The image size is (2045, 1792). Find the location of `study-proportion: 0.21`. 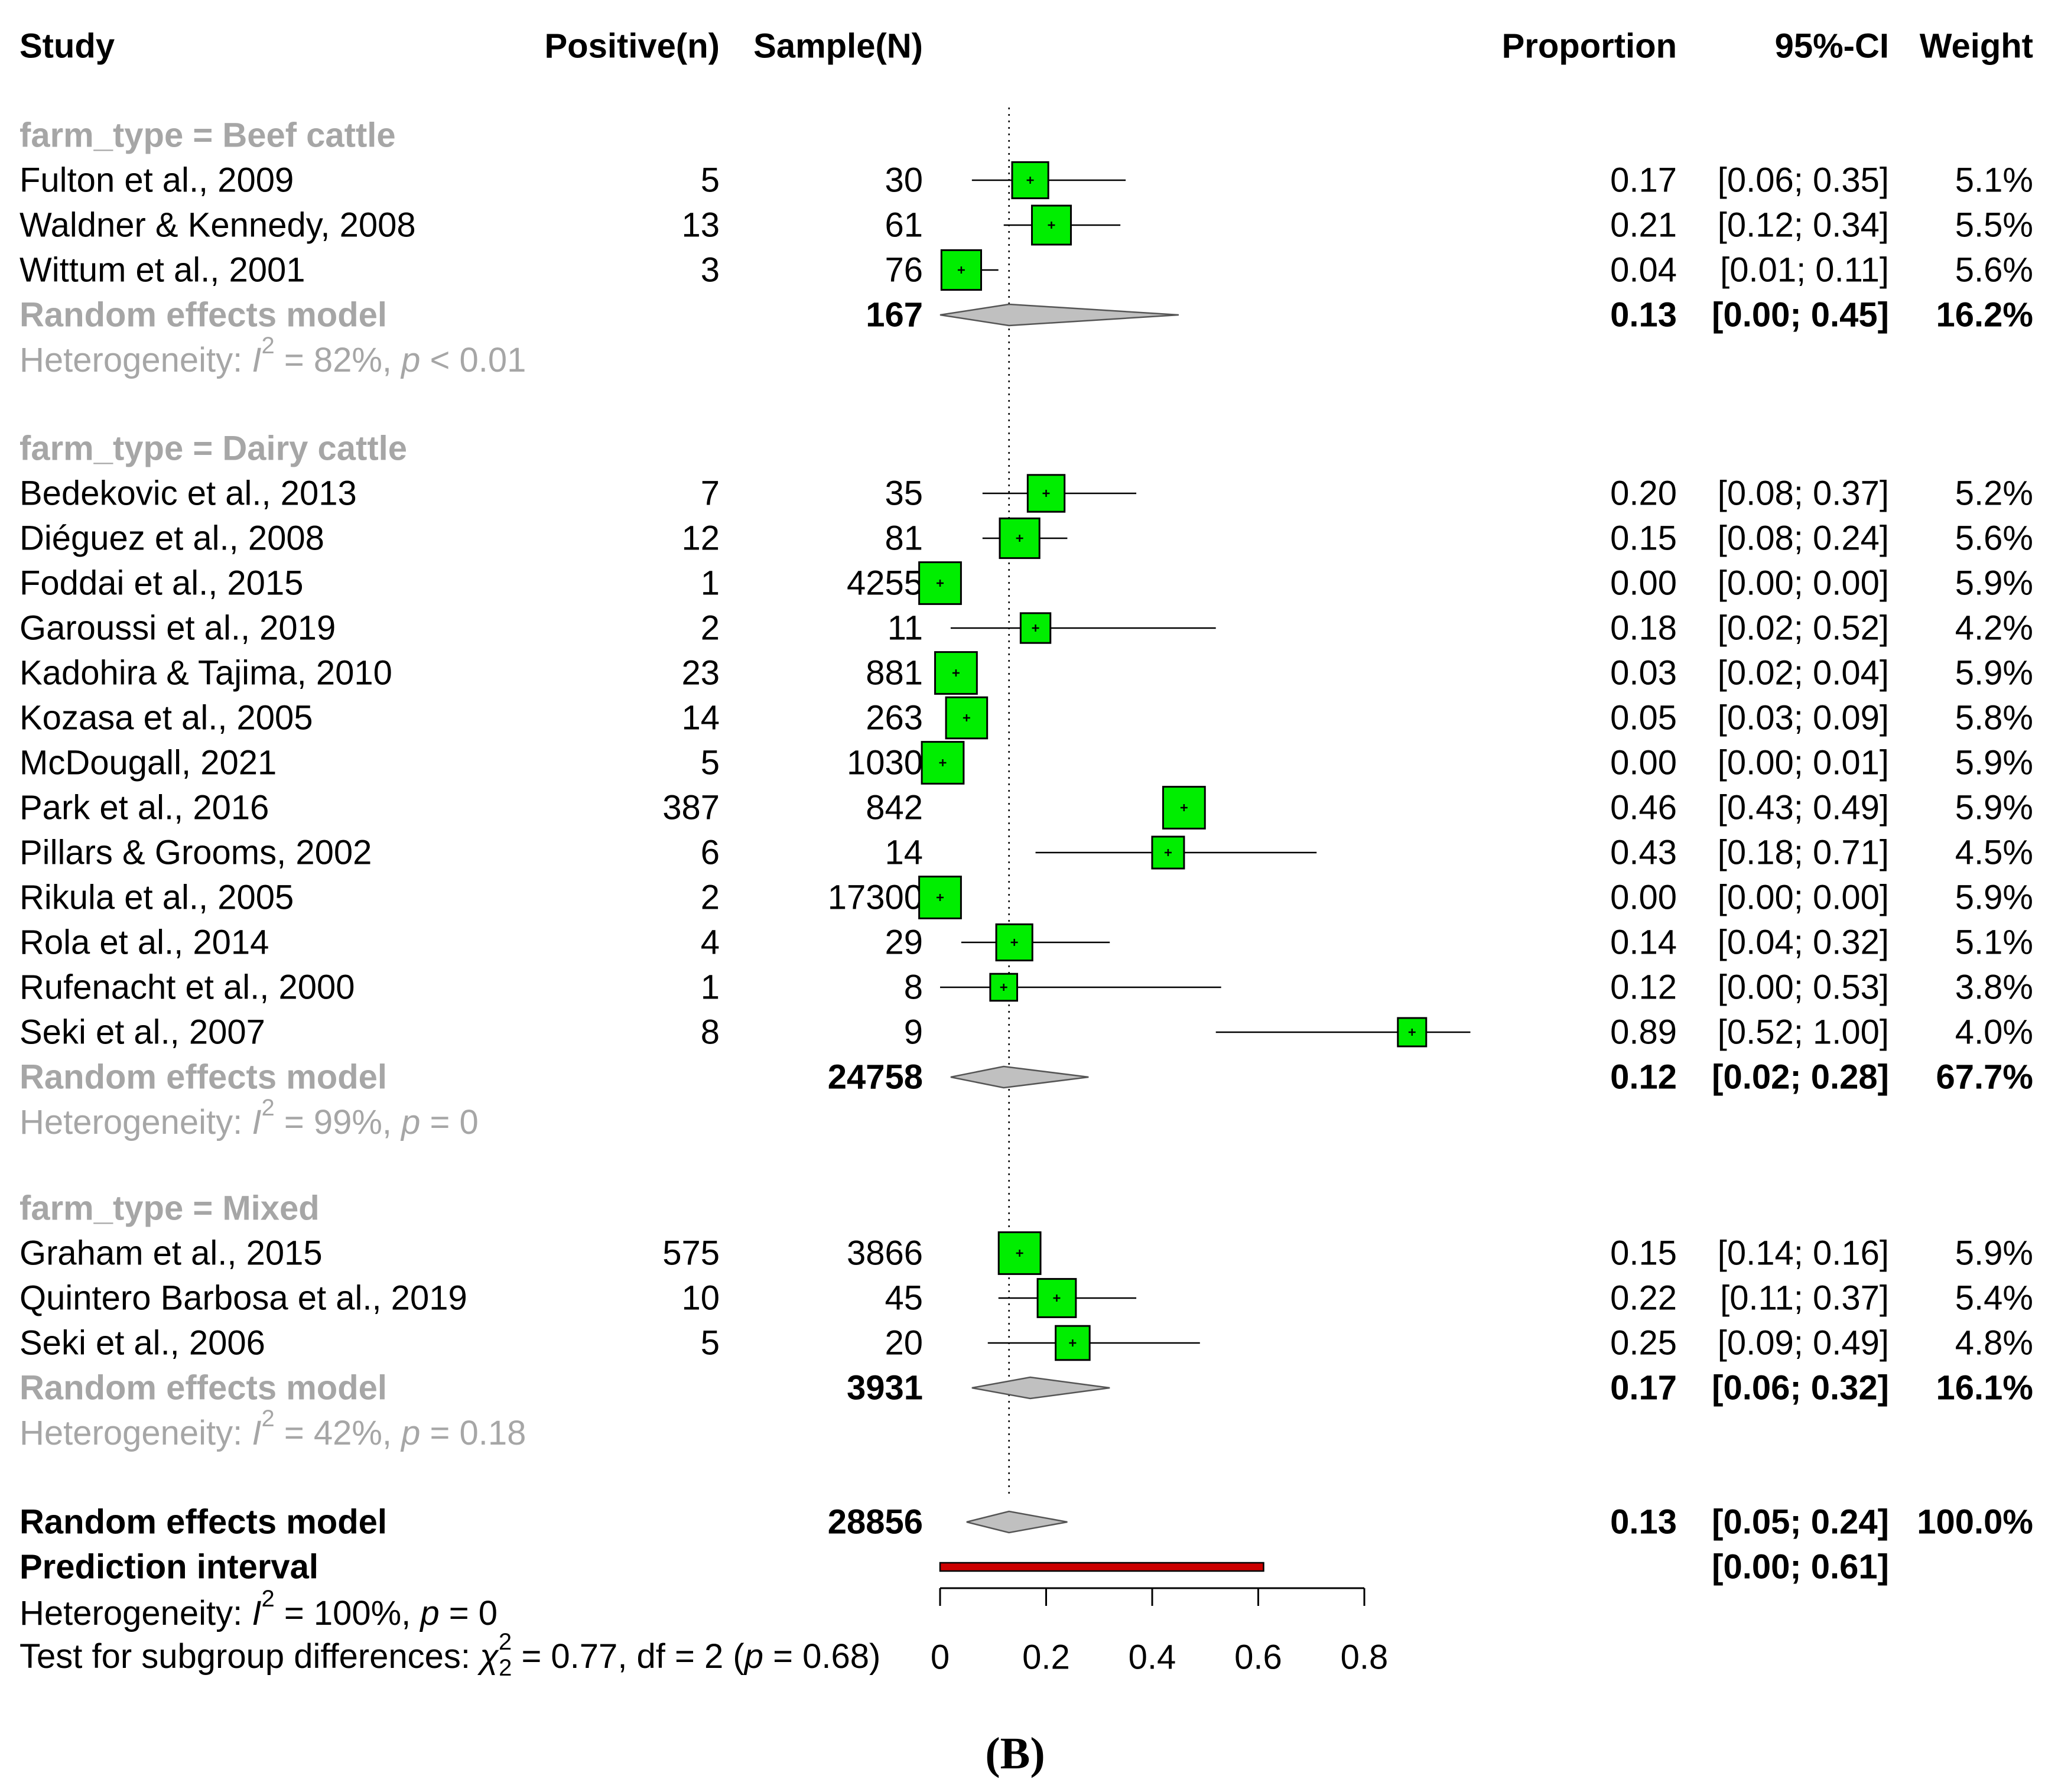

study-proportion: 0.21 is located at coordinates (1643, 225).